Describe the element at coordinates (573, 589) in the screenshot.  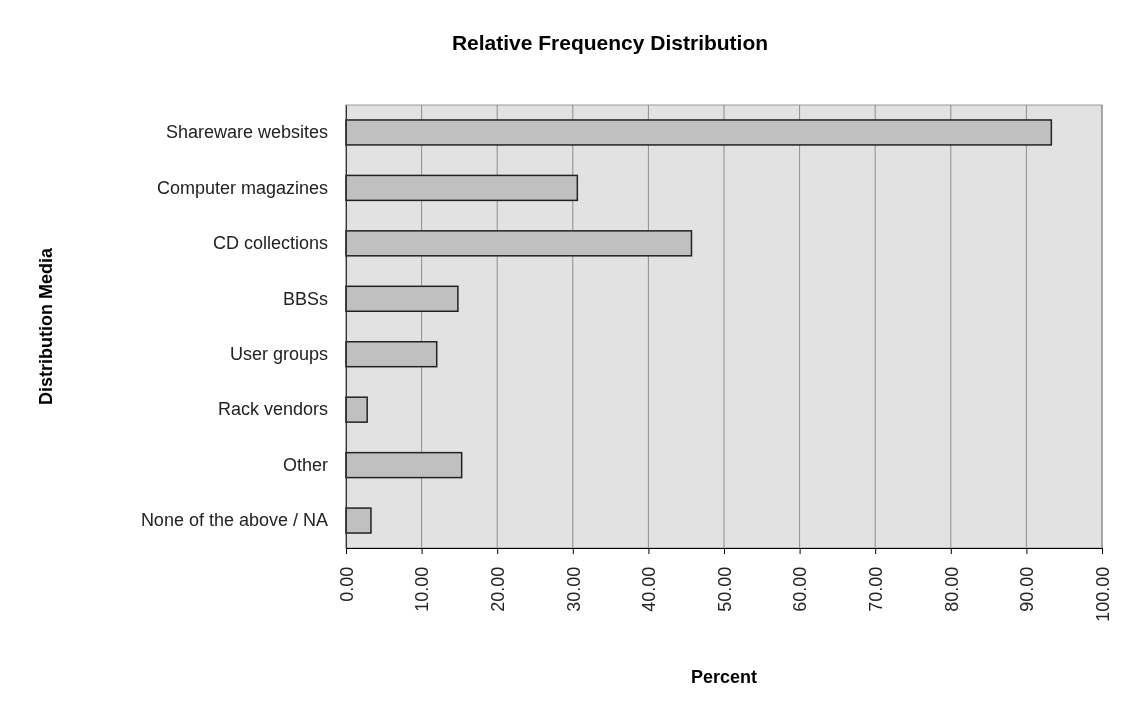
I see `x-tick-label: 30.00` at that location.